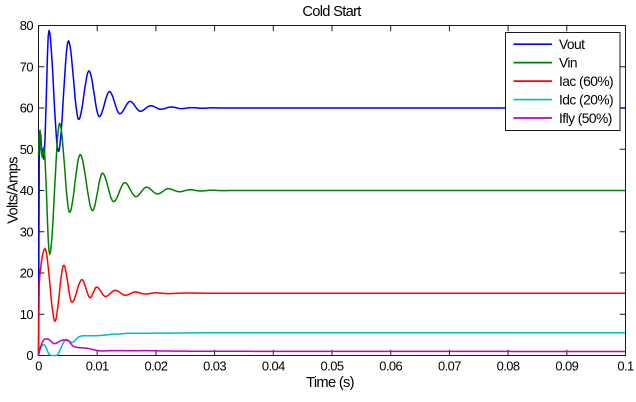 This screenshot has width=636, height=402. I want to click on svg-text: 0.03, so click(214, 365).